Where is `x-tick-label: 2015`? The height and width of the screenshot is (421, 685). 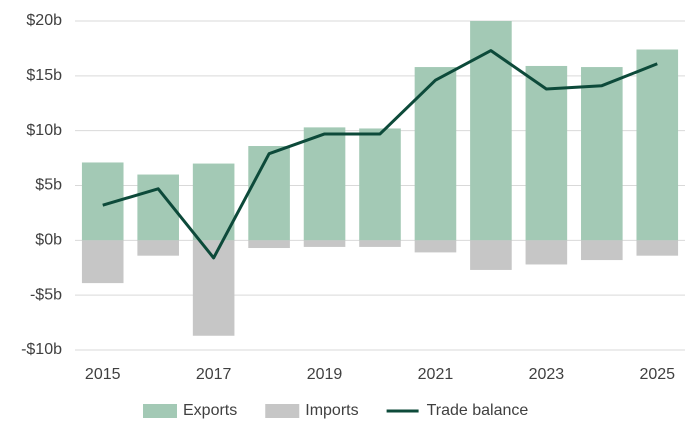 x-tick-label: 2015 is located at coordinates (103, 374).